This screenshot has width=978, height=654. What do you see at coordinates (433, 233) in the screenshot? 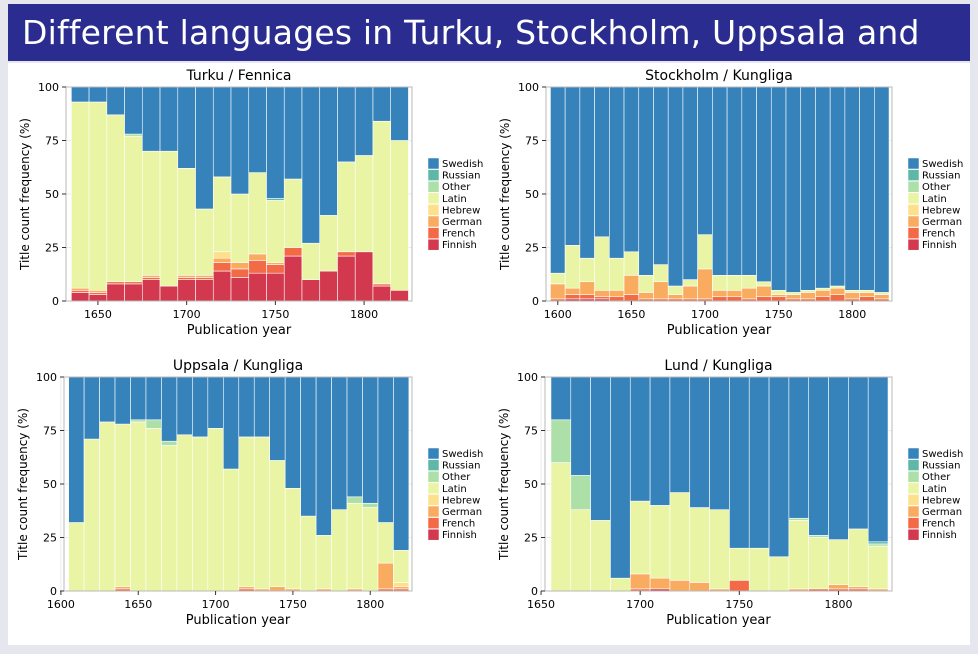
I see `legend-swatch-french` at bounding box center [433, 233].